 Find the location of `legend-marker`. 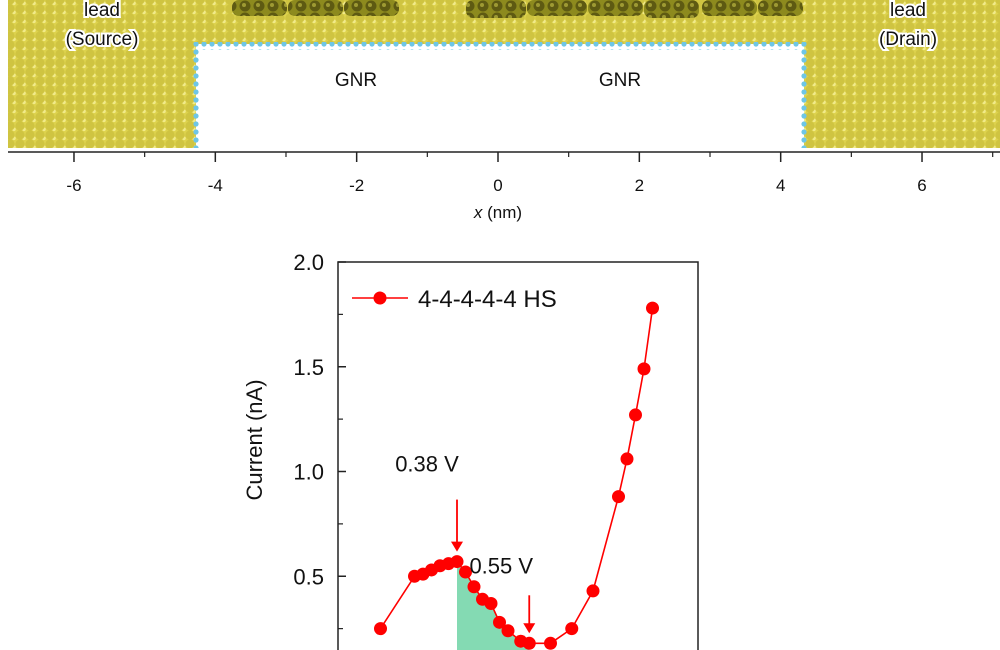

legend-marker is located at coordinates (380, 298).